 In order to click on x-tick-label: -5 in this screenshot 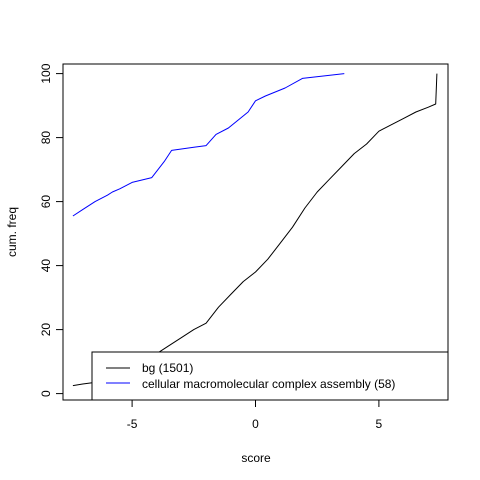, I will do `click(132, 424)`.